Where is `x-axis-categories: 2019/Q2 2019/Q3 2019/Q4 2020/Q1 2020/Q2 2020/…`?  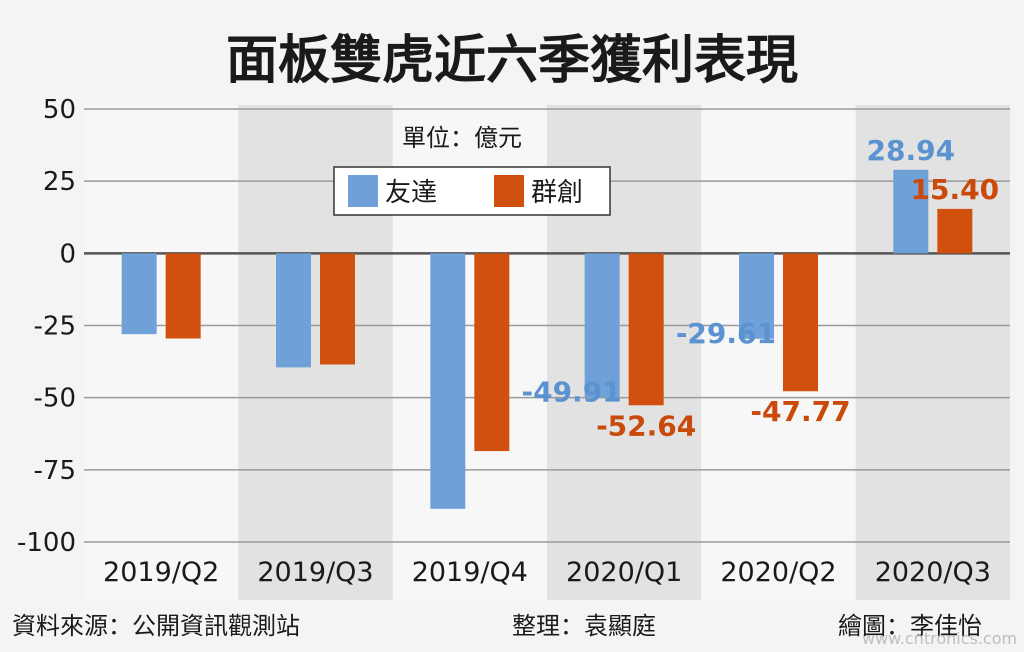
x-axis-categories: 2019/Q2 2019/Q3 2019/Q4 2020/Q1 2020/Q2 2020/… is located at coordinates (547, 572).